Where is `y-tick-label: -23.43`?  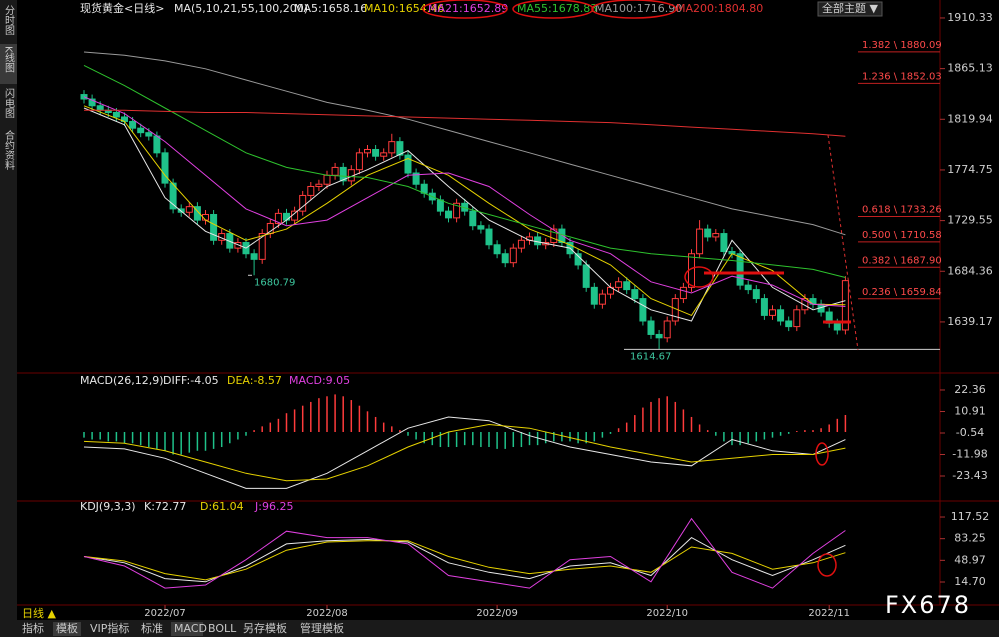 y-tick-label: -23.43 is located at coordinates (969, 475).